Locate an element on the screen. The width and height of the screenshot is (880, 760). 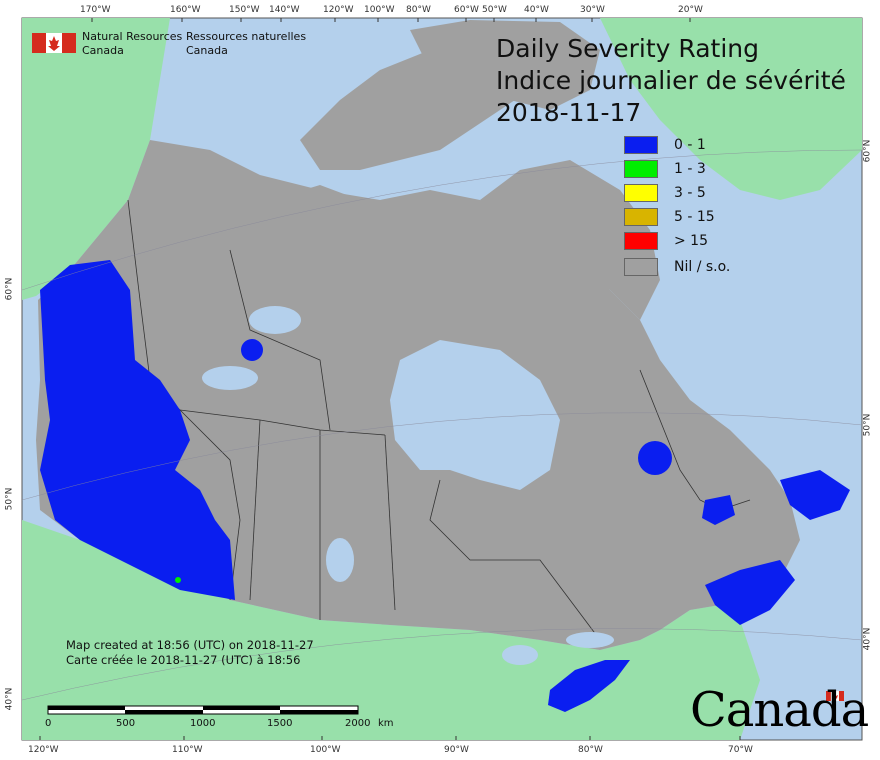
legend-item: 3 - 5 is located at coordinates (704, 194).